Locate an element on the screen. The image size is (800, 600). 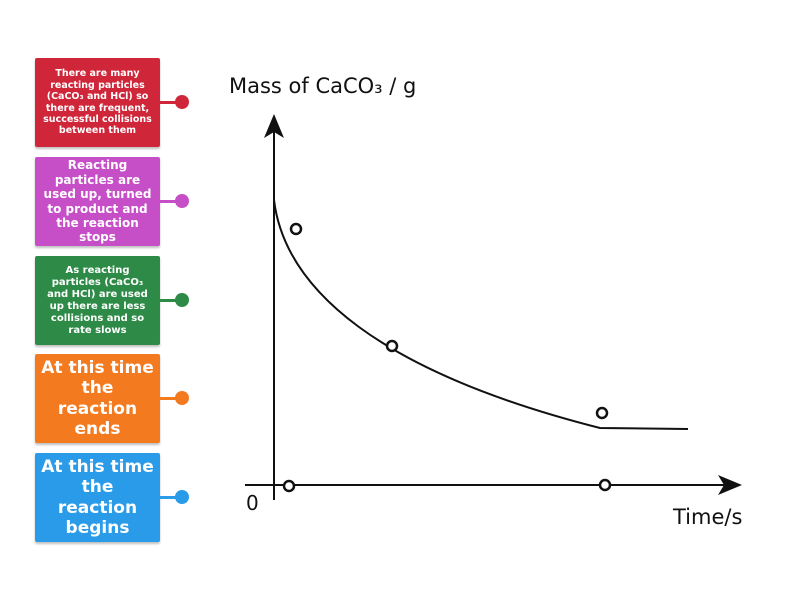
label-card: At this time the reaction begins is located at coordinates (97, 497).